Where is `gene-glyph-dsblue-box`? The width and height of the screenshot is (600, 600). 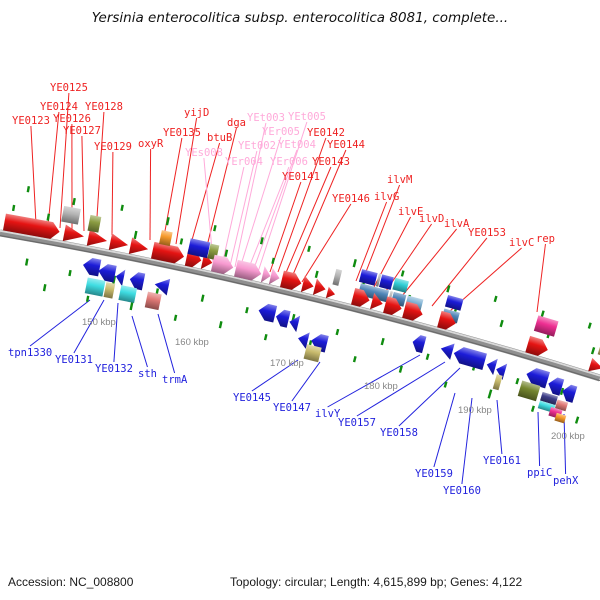
gene-glyph-dsblue-box is located at coordinates (549, 398).